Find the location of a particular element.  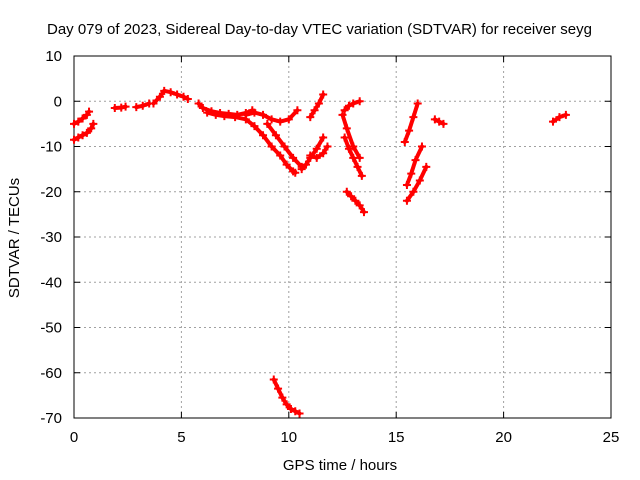

x-tick-label: 0 is located at coordinates (74, 437).